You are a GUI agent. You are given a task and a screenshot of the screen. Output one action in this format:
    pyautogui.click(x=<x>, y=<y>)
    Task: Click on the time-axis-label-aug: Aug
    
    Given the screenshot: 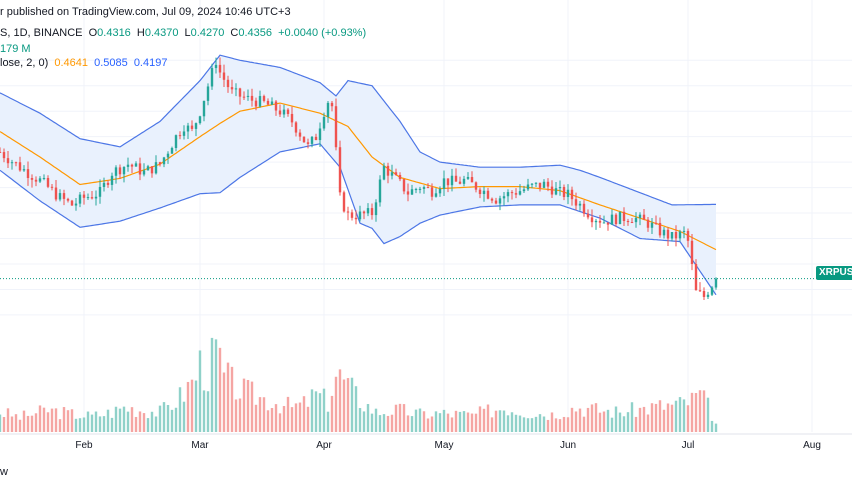 What is the action you would take?
    pyautogui.click(x=812, y=445)
    